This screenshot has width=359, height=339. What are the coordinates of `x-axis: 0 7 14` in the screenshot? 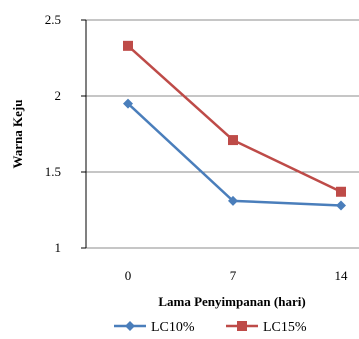 It's located at (236, 275).